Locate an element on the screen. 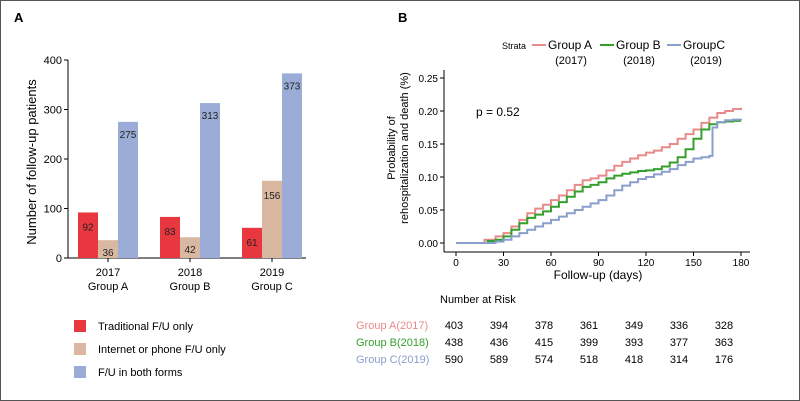 Image resolution: width=800 pixels, height=401 pixels. km-x-tick-label: 120 is located at coordinates (646, 263).